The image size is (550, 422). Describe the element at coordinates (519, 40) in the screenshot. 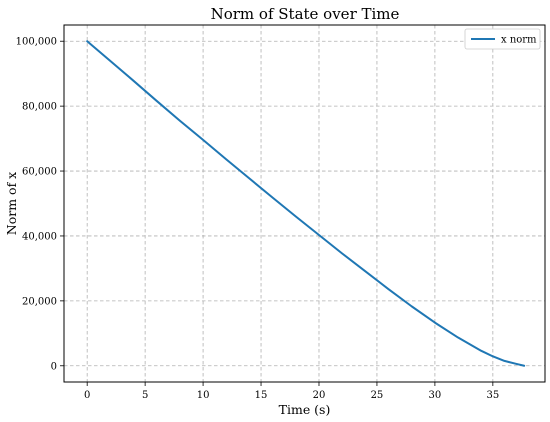

I see `legend-label: x norm` at that location.